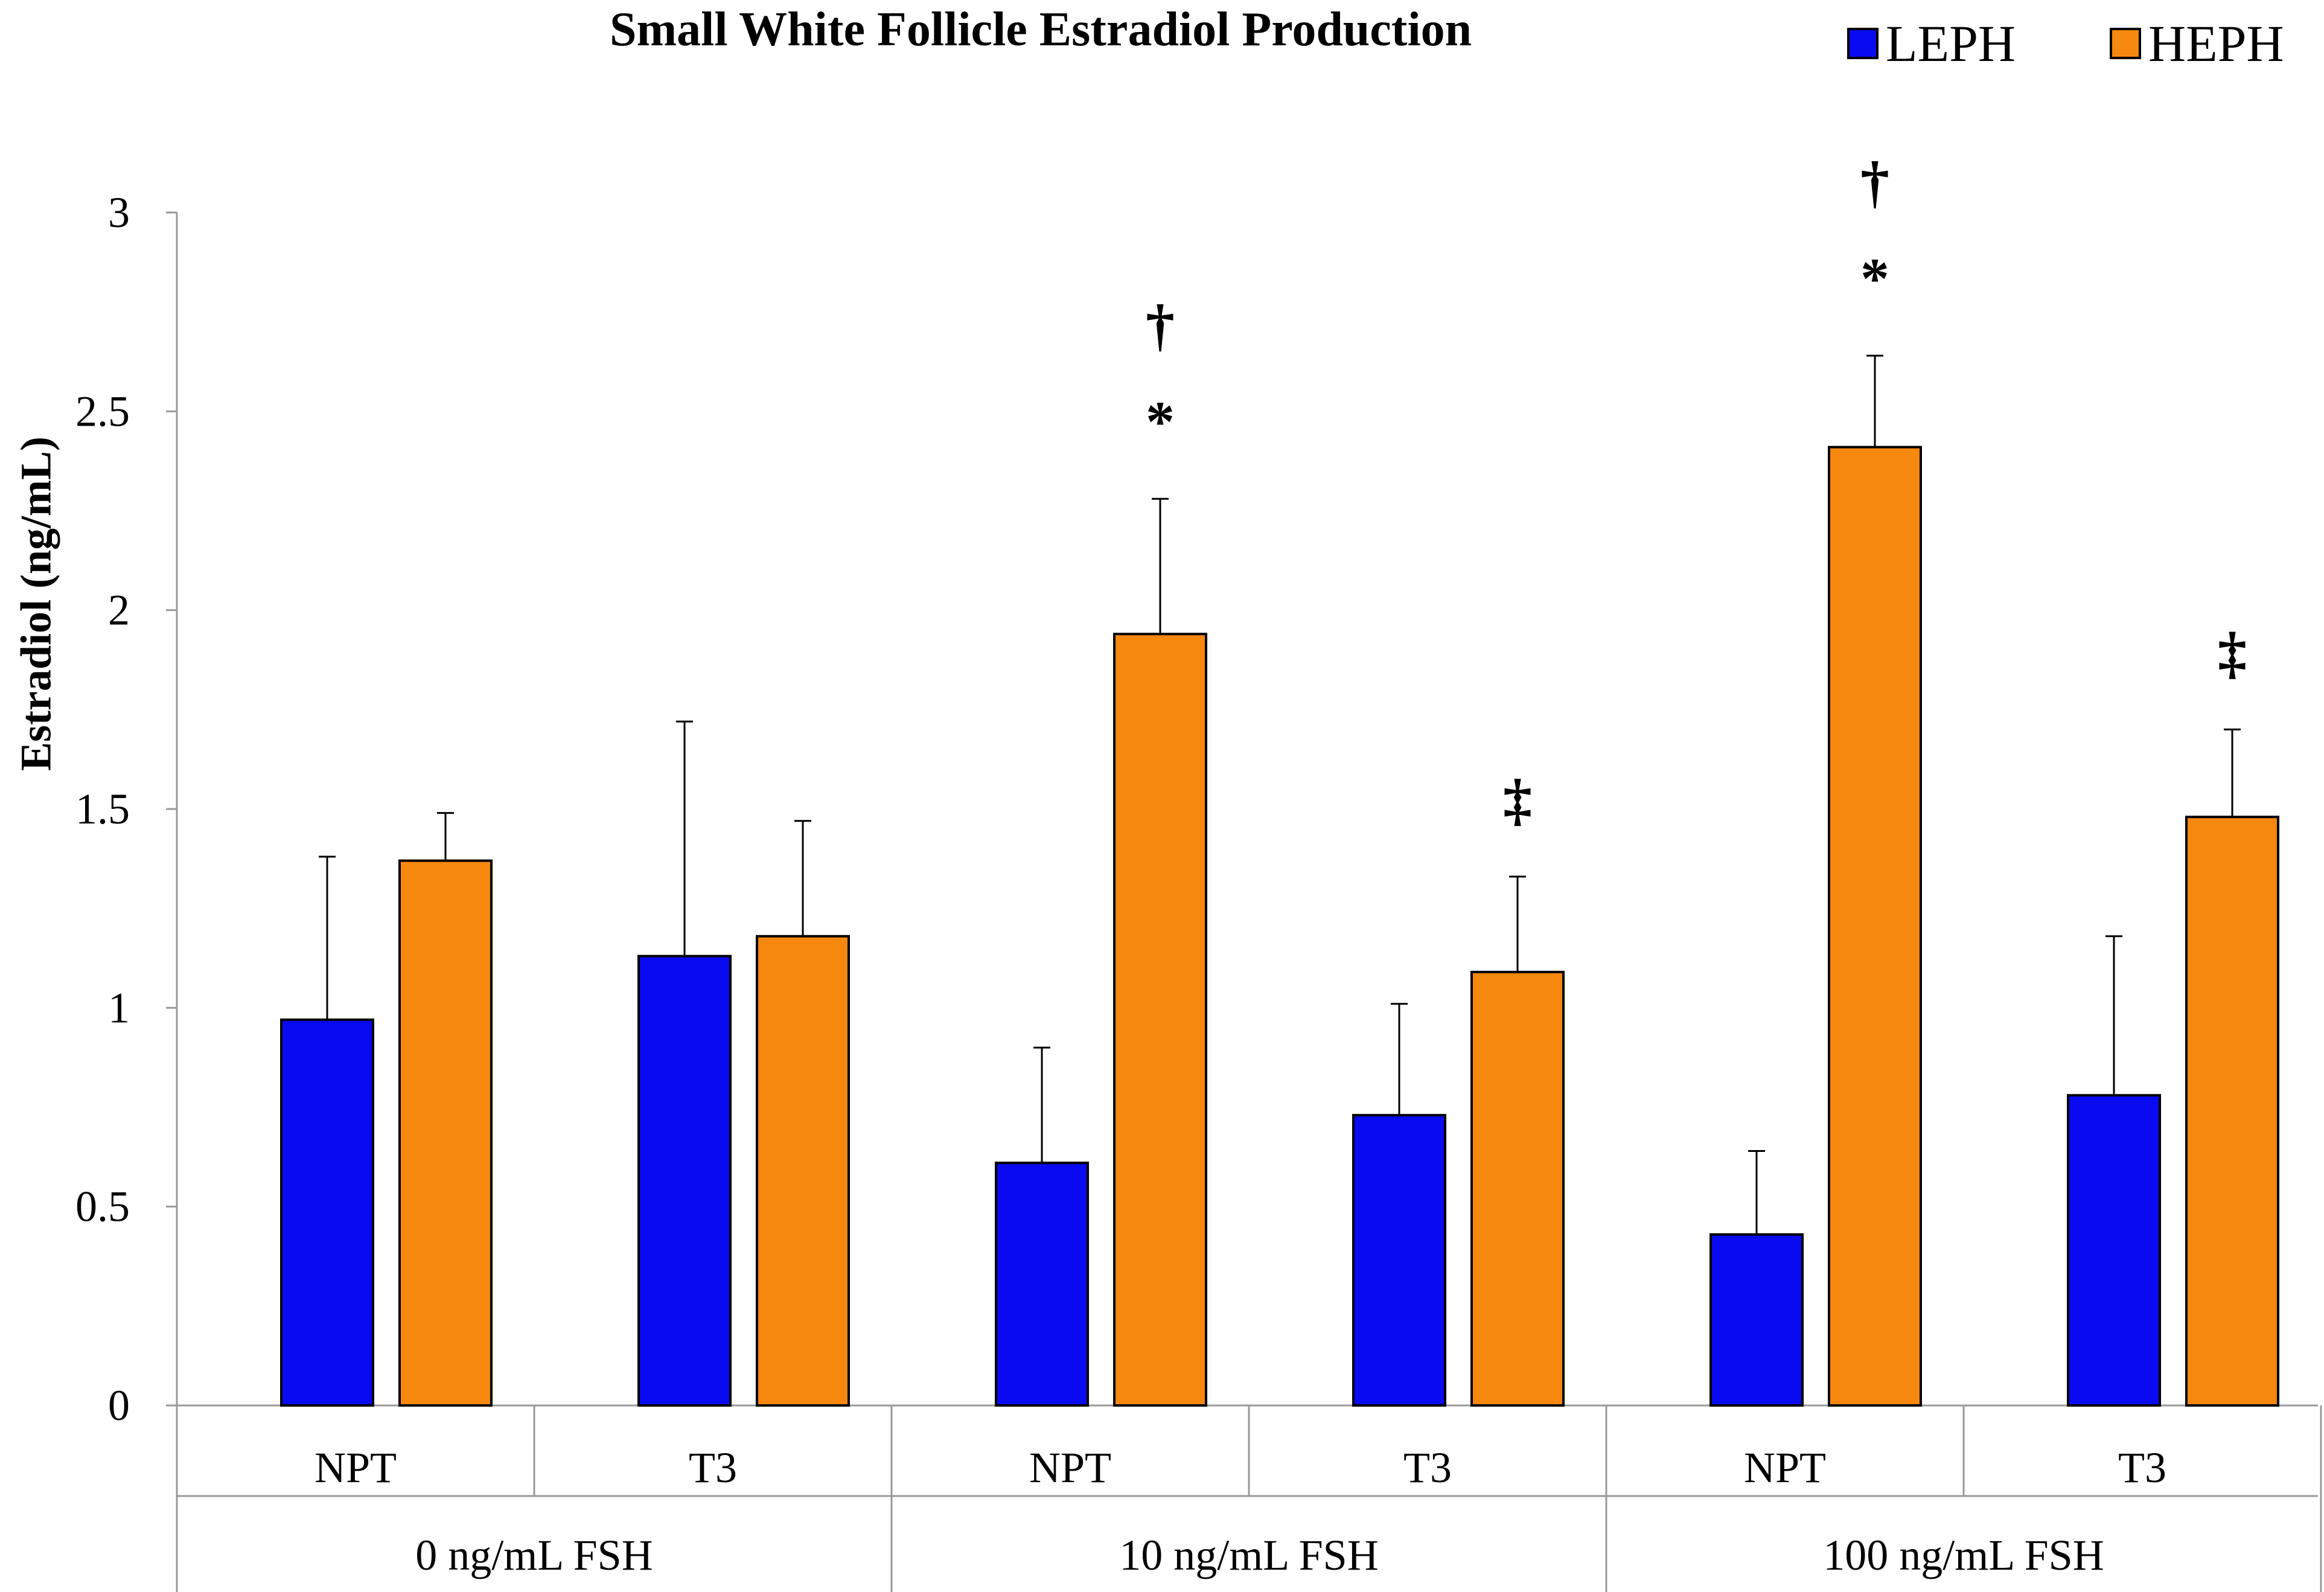 The image size is (2324, 1592). What do you see at coordinates (1248, 1555) in the screenshot?
I see `x-group-label: 10 ng/mL FSH` at bounding box center [1248, 1555].